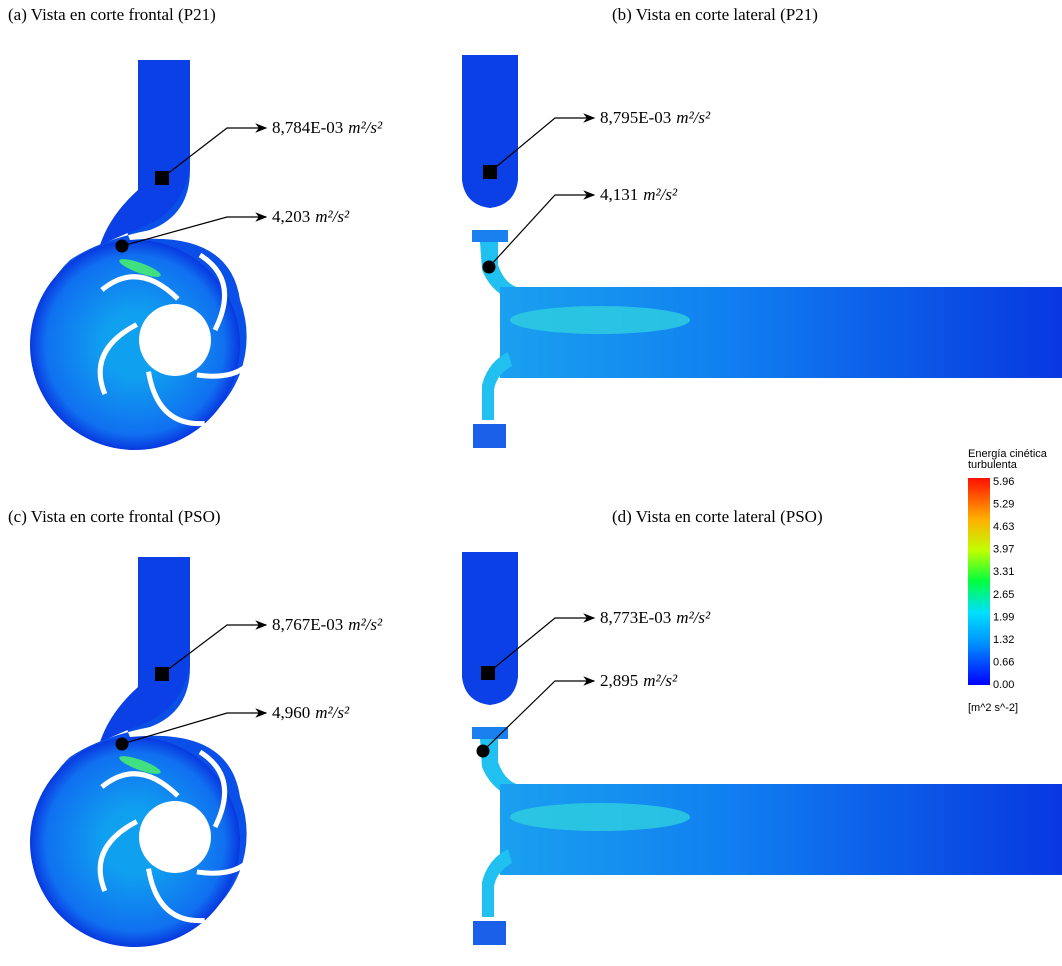 The height and width of the screenshot is (966, 1062). What do you see at coordinates (1003, 550) in the screenshot?
I see `colorbar-tick: 3.97` at bounding box center [1003, 550].